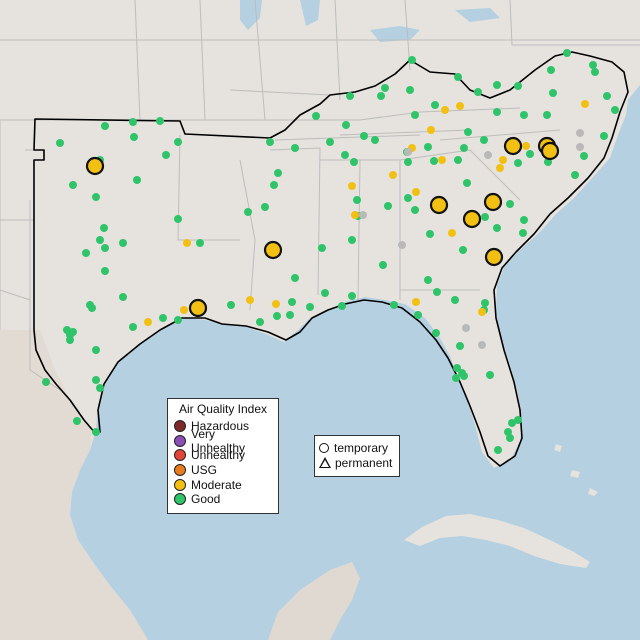  Describe the element at coordinates (364, 462) in the screenshot. I see `legend-label: permanent` at that location.